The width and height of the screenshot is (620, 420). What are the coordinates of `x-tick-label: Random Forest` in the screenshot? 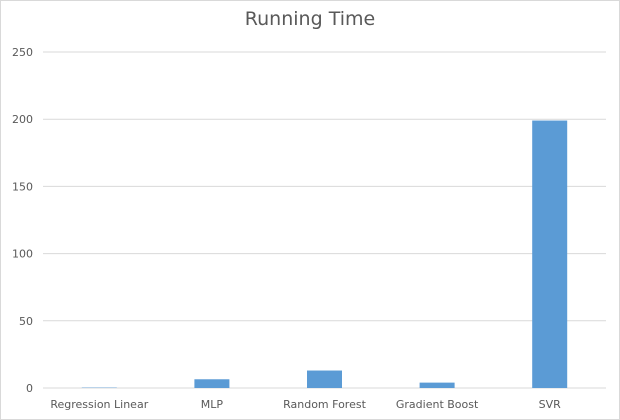 It's located at (324, 404).